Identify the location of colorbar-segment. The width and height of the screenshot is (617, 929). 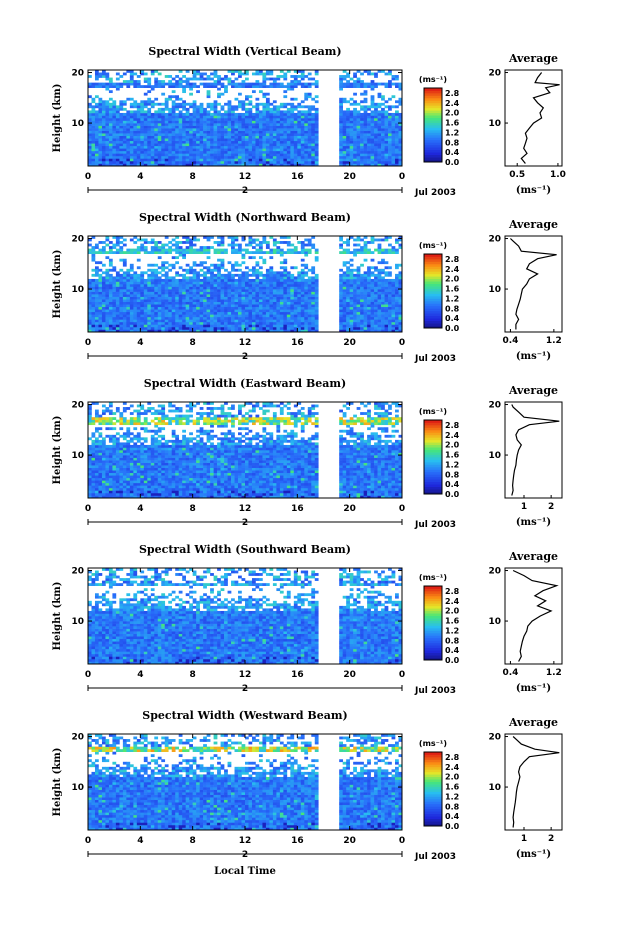
(433, 144).